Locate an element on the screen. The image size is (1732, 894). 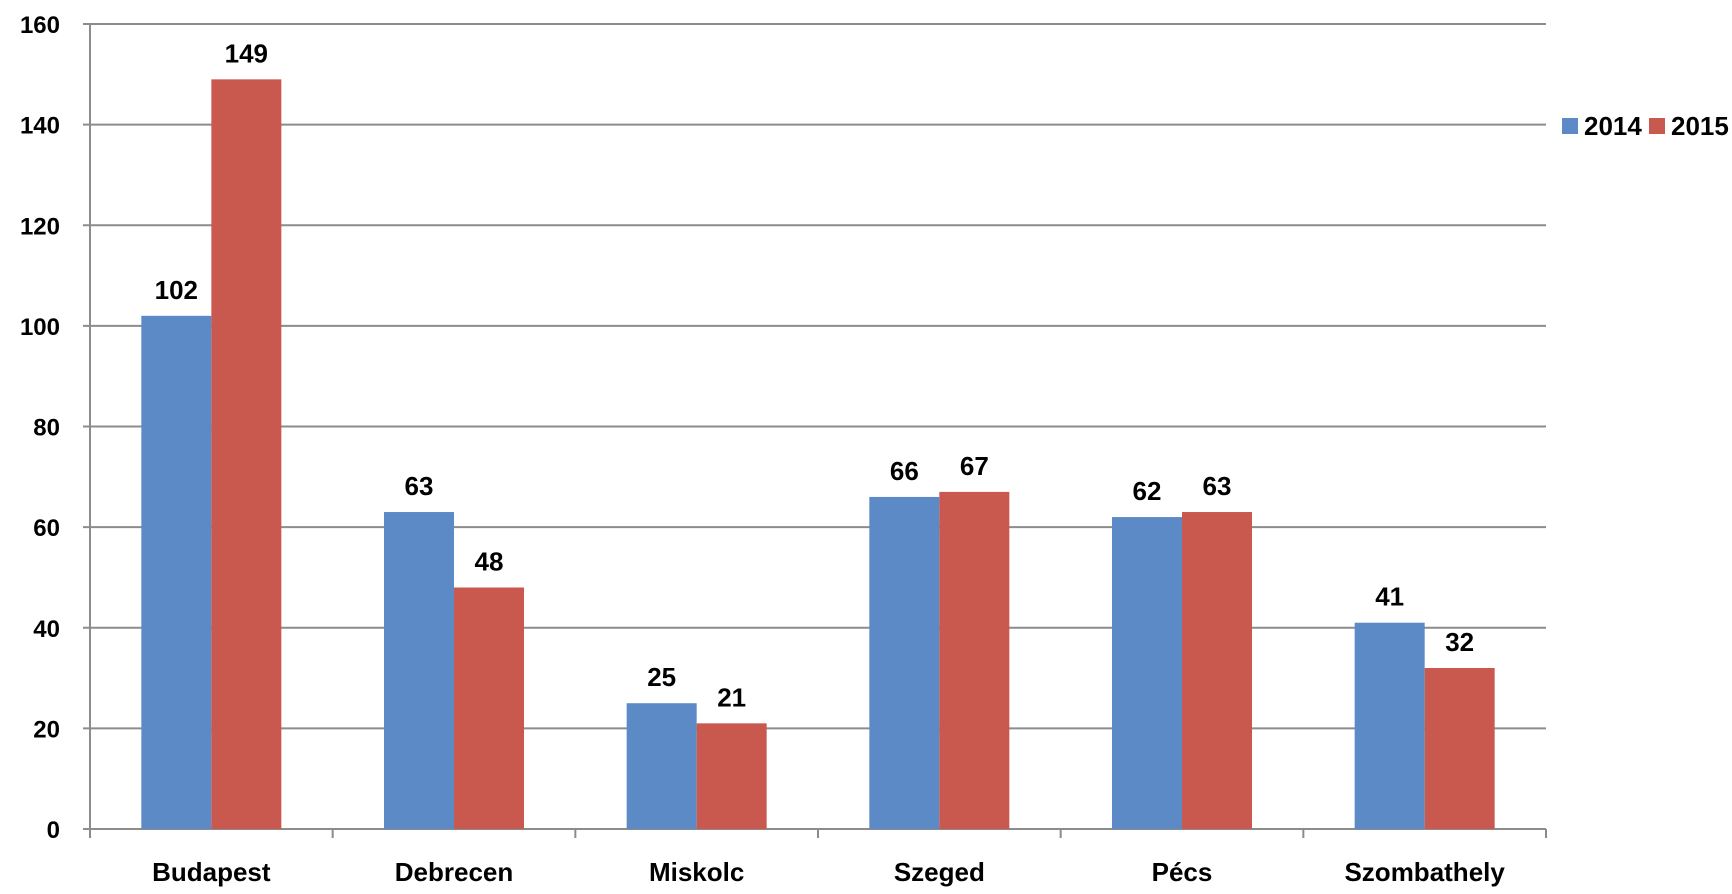
y-tick-label: 100 is located at coordinates (40, 327).